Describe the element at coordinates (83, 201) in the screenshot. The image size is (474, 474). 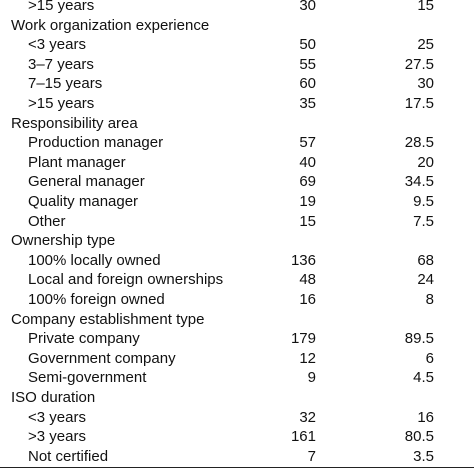
I see `row-label: Quality manager` at that location.